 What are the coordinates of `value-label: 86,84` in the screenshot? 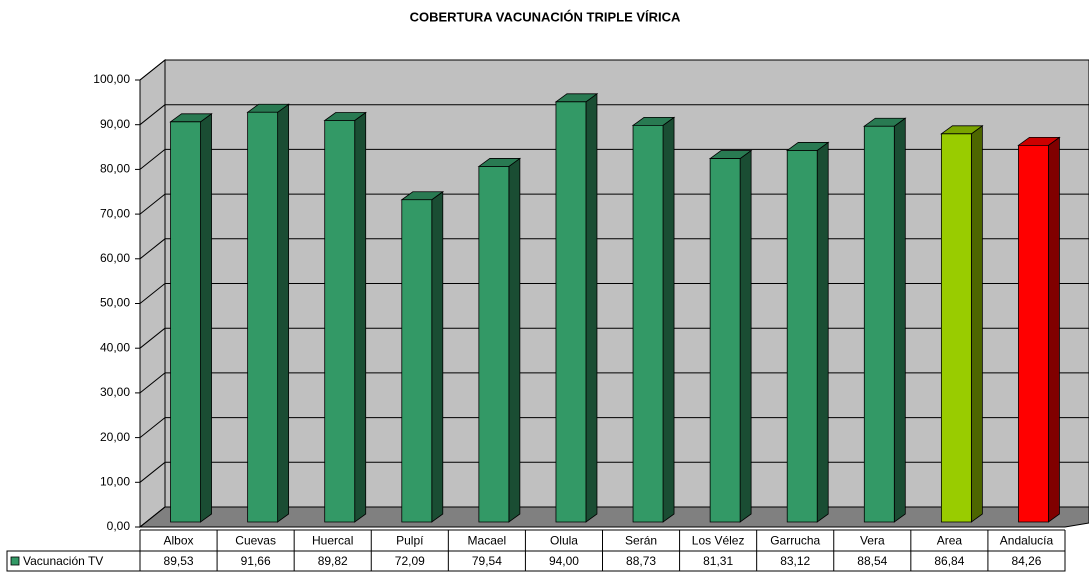 It's located at (949, 561).